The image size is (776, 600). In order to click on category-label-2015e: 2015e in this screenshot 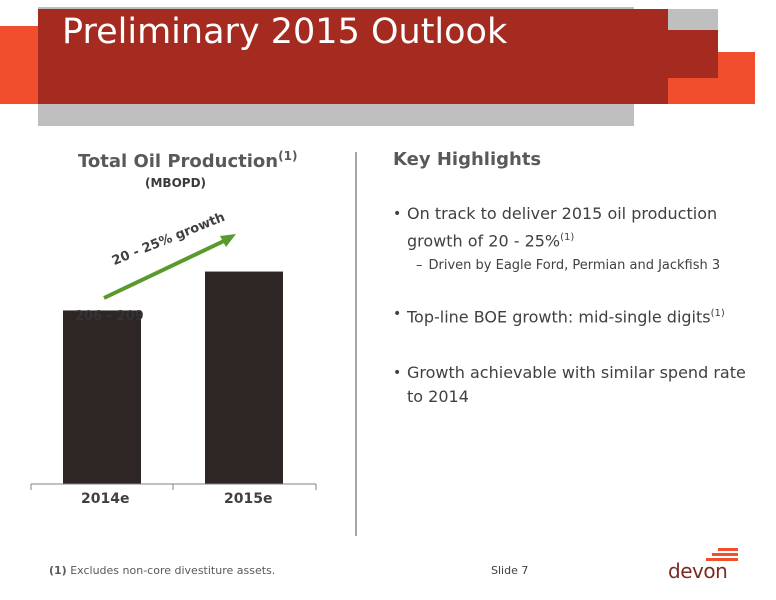, I will do `click(248, 499)`.